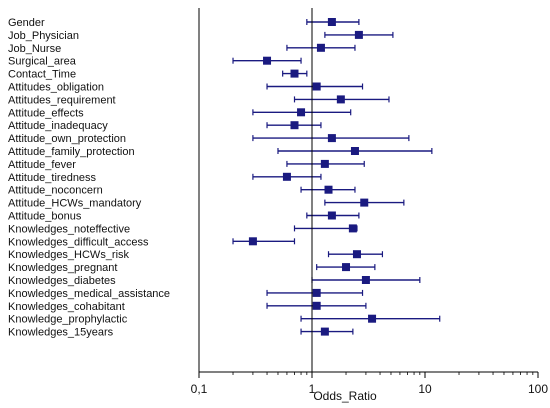 The image size is (550, 408). I want to click on forest-row: Knowledges_cohabitant, so click(187, 307).